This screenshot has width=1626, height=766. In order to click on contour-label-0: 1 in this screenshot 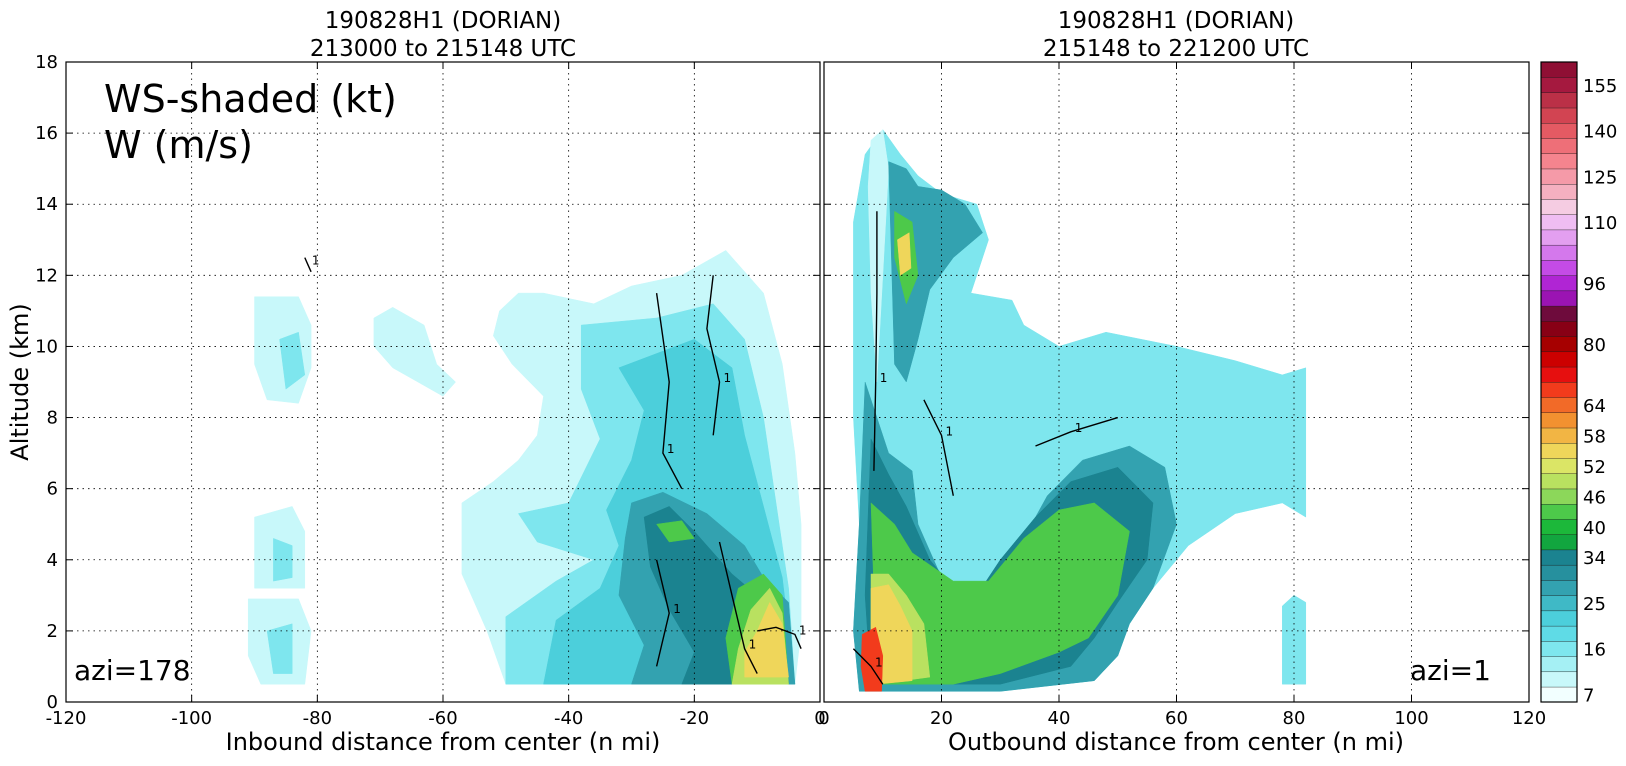, I will do `click(884, 378)`.